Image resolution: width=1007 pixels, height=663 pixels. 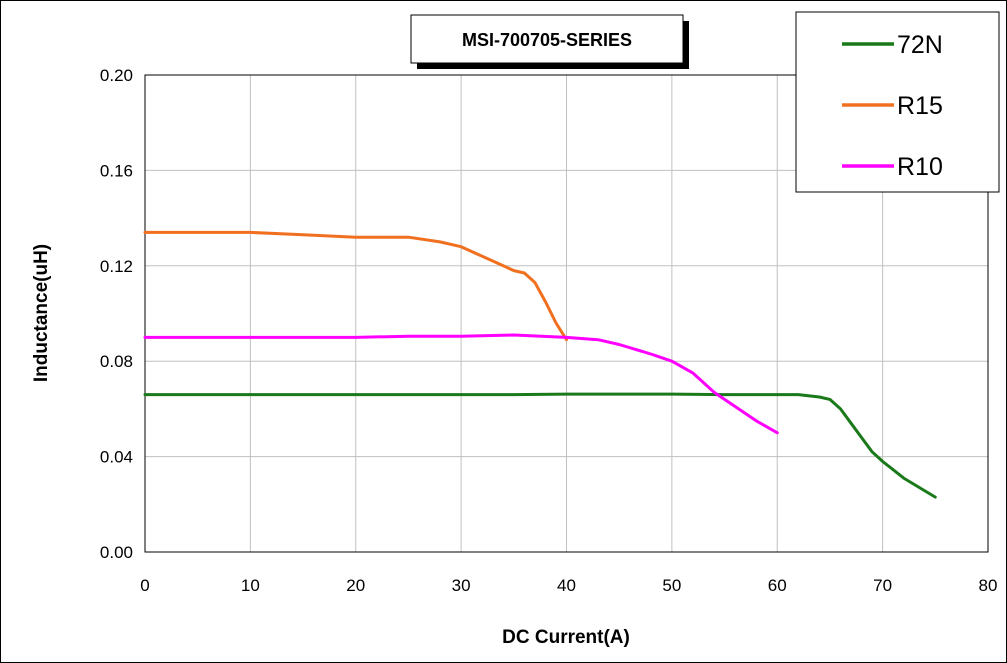 I want to click on legend-label-R15: R15, so click(x=920, y=106).